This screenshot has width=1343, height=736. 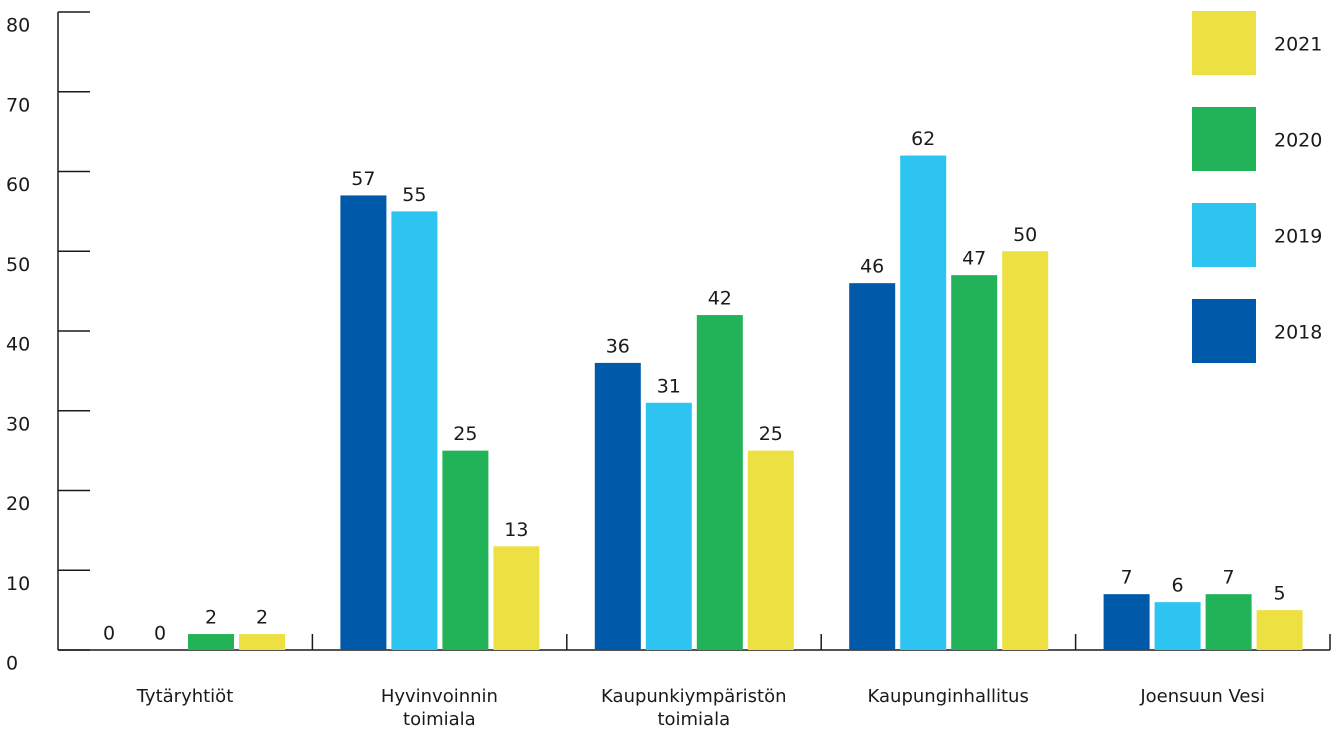 What do you see at coordinates (18, 105) in the screenshot?
I see `y-tick-label: 70` at bounding box center [18, 105].